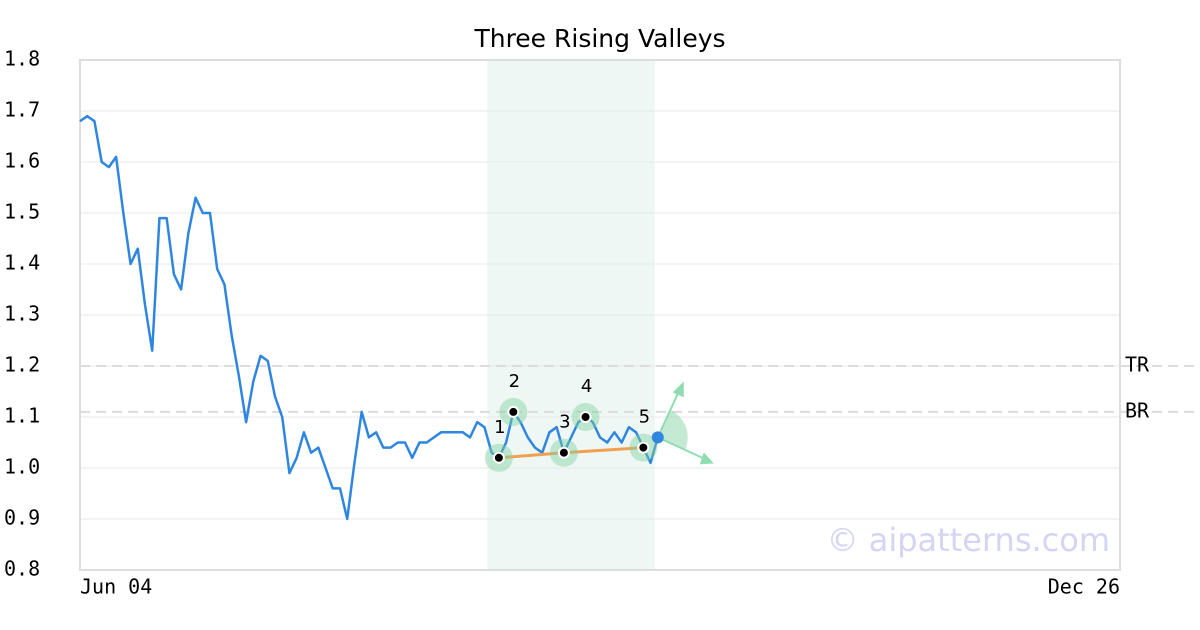 The width and height of the screenshot is (1200, 630). I want to click on point-label: 3, so click(564, 422).